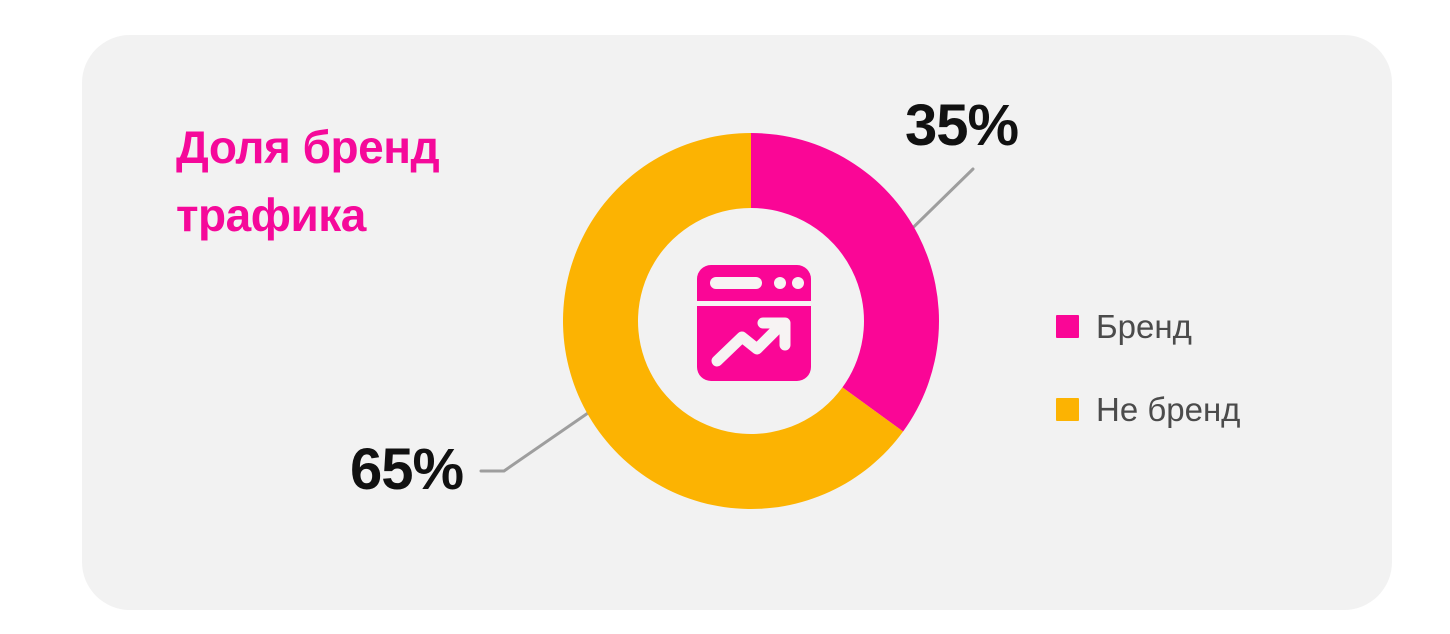 This screenshot has height=634, width=1450. Describe the element at coordinates (1148, 368) in the screenshot. I see `chart-legend: Бренд Не бренд` at that location.